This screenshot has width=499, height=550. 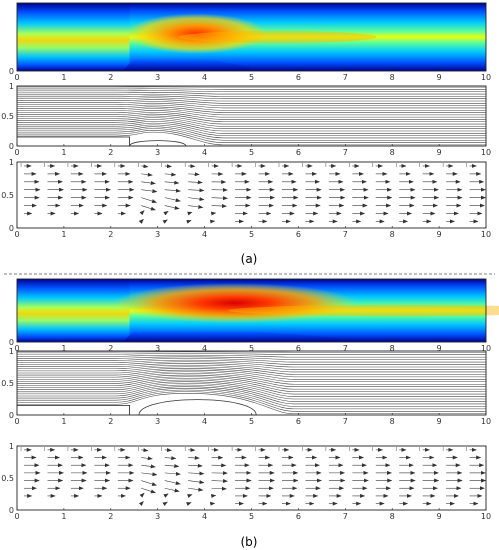 I want to click on panel-b-stream-recirculation-bubble, so click(x=197, y=407).